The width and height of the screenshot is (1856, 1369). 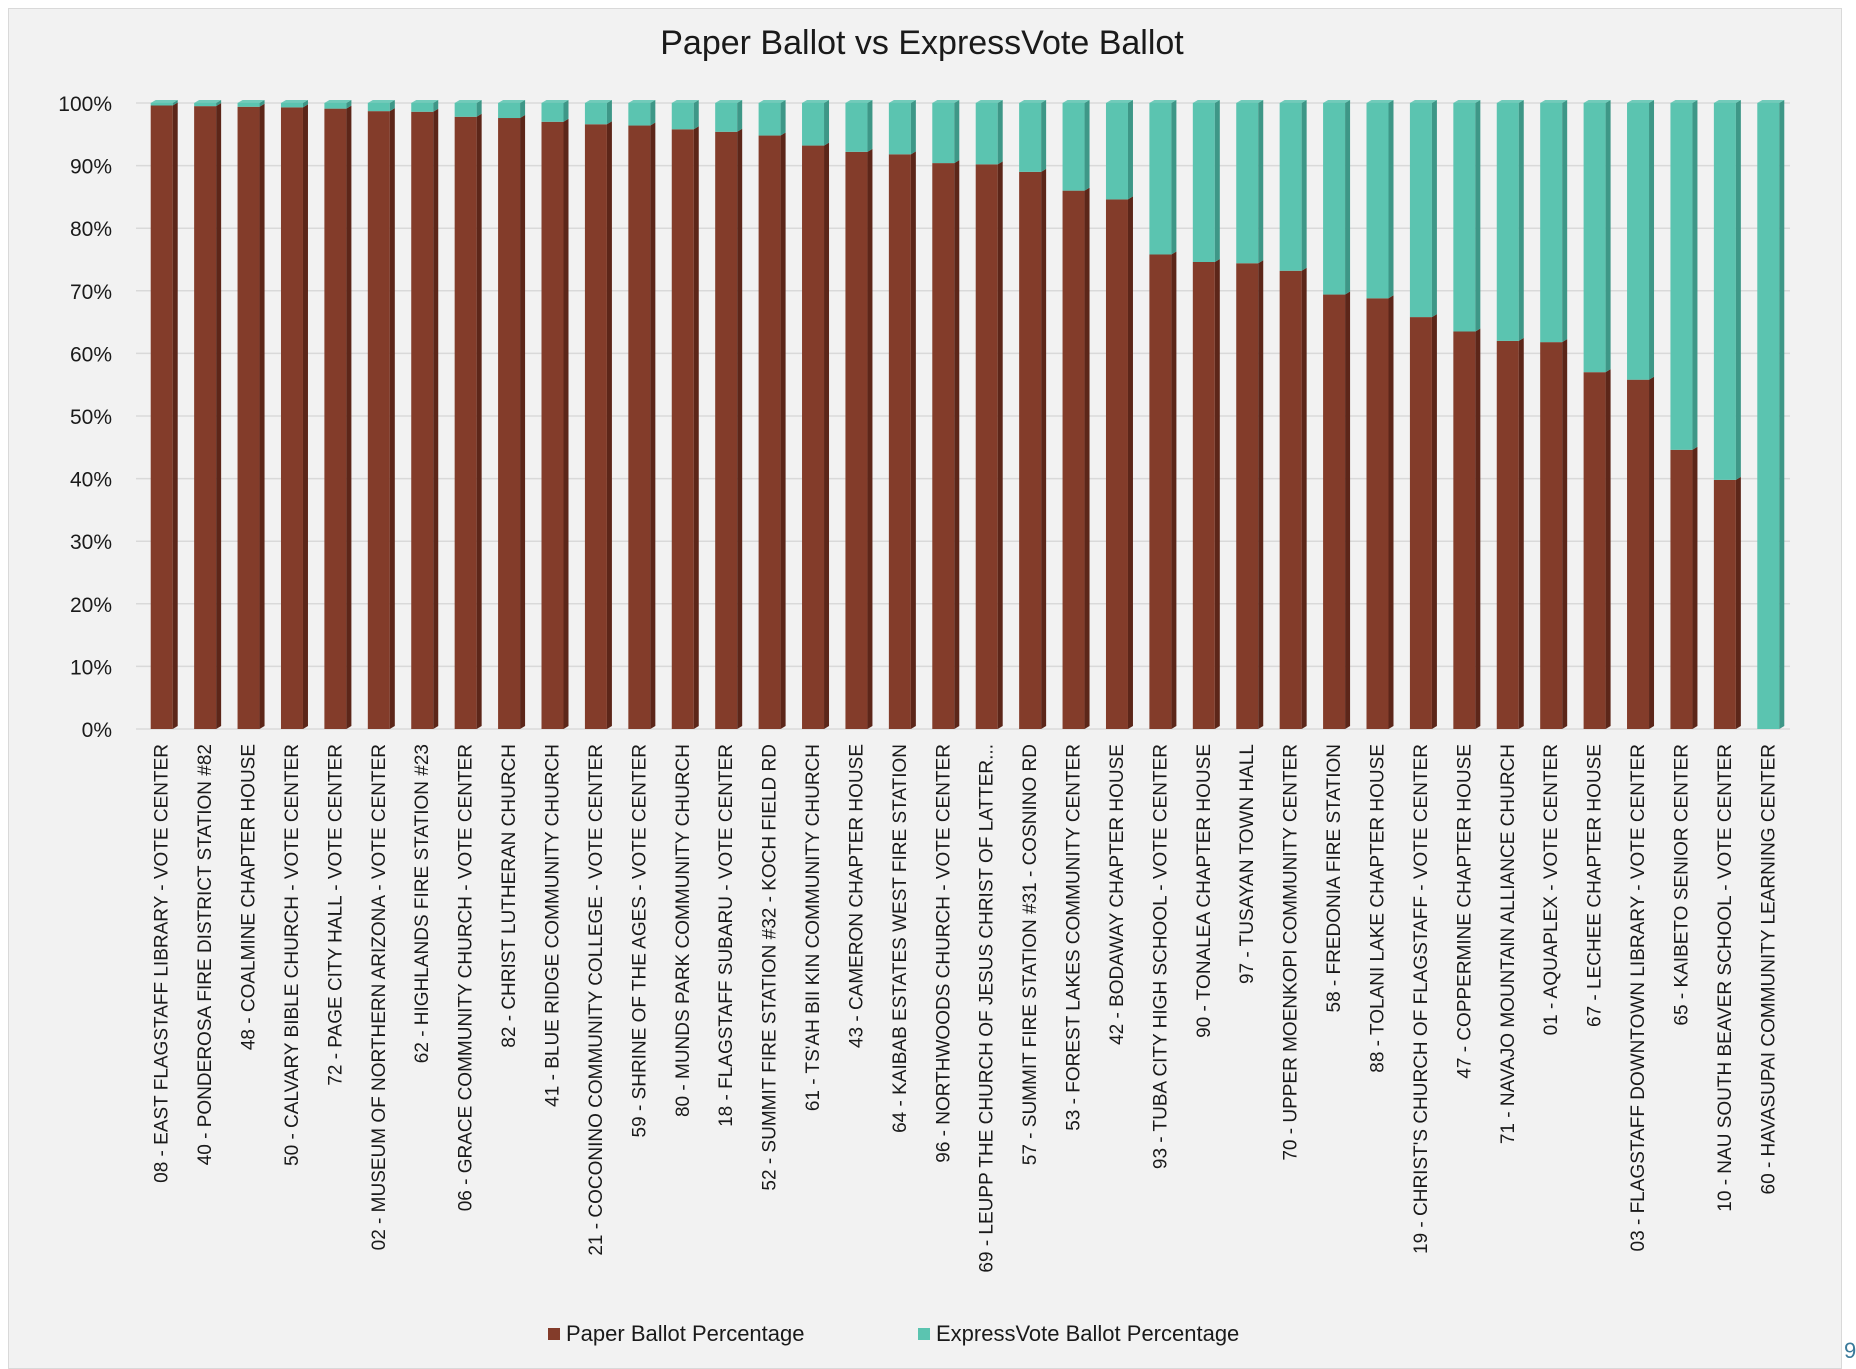 I want to click on y-tick-label: 40%, so click(x=91, y=480).